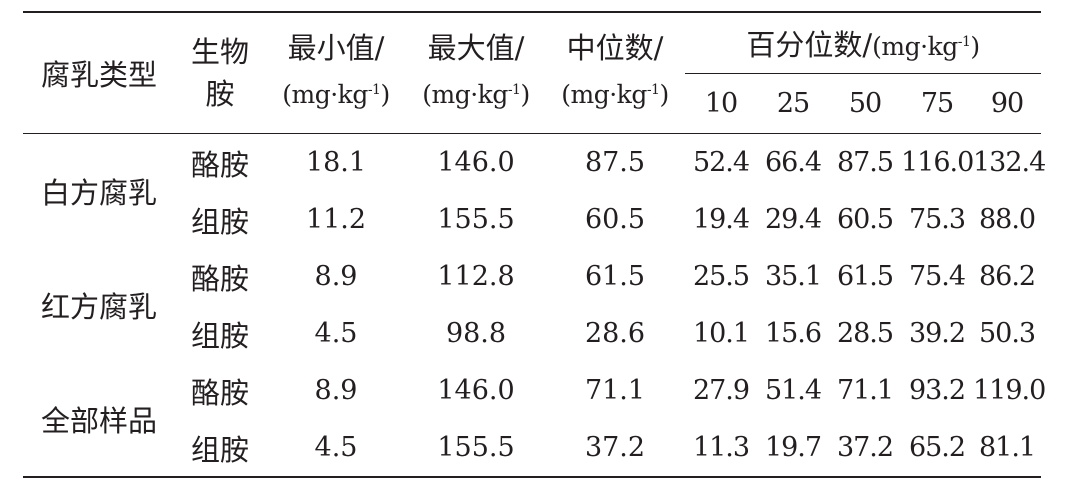 This screenshot has height=486, width=1076. I want to click on max-cell: 112.8, so click(476, 276).